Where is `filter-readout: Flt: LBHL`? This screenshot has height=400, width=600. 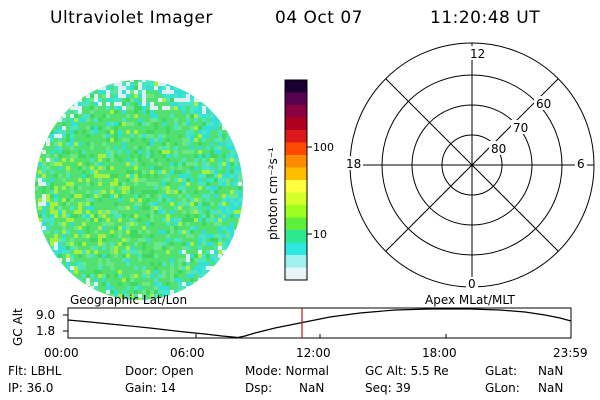
filter-readout: Flt: LBHL is located at coordinates (35, 371).